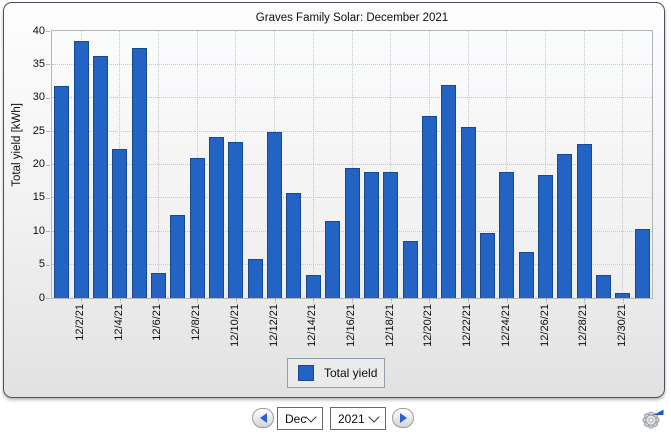 The width and height of the screenshot is (671, 437). I want to click on legend: Total yield, so click(336, 373).